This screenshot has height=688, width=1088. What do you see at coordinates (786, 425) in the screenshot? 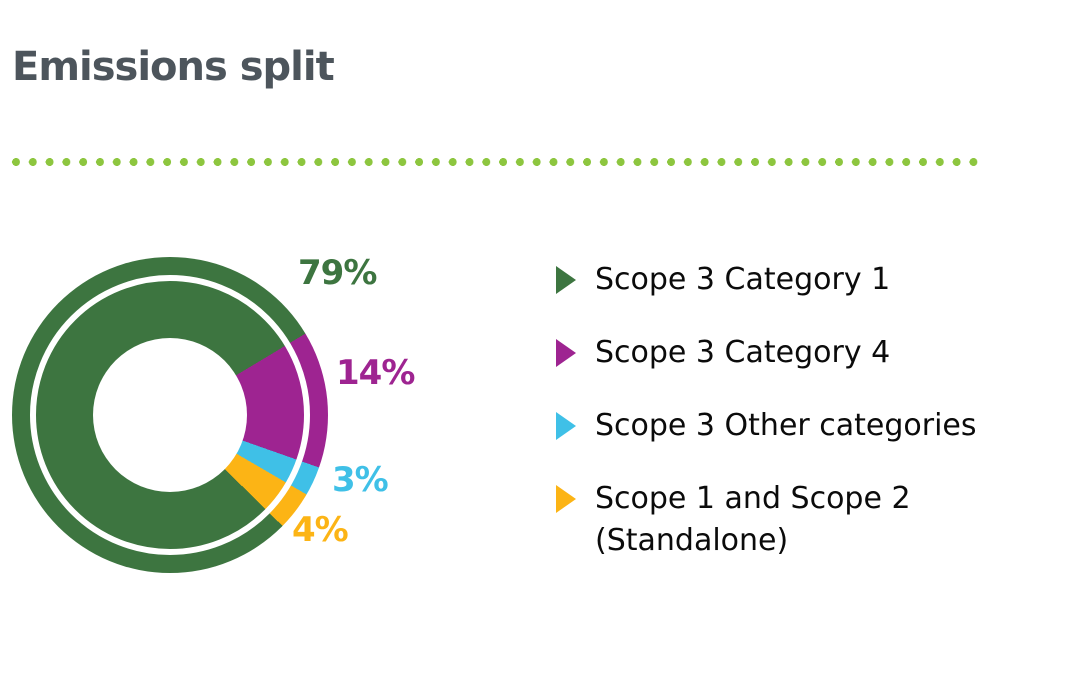
I see `legend-label: Scope 3 Other categories` at bounding box center [786, 425].